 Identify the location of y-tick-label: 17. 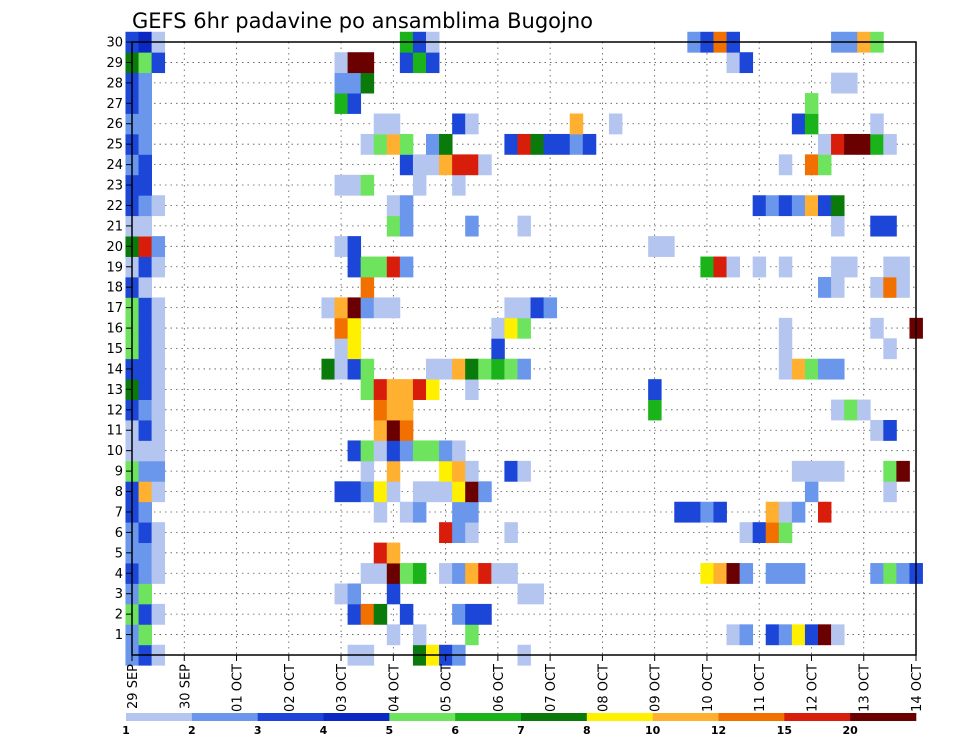
(114, 308).